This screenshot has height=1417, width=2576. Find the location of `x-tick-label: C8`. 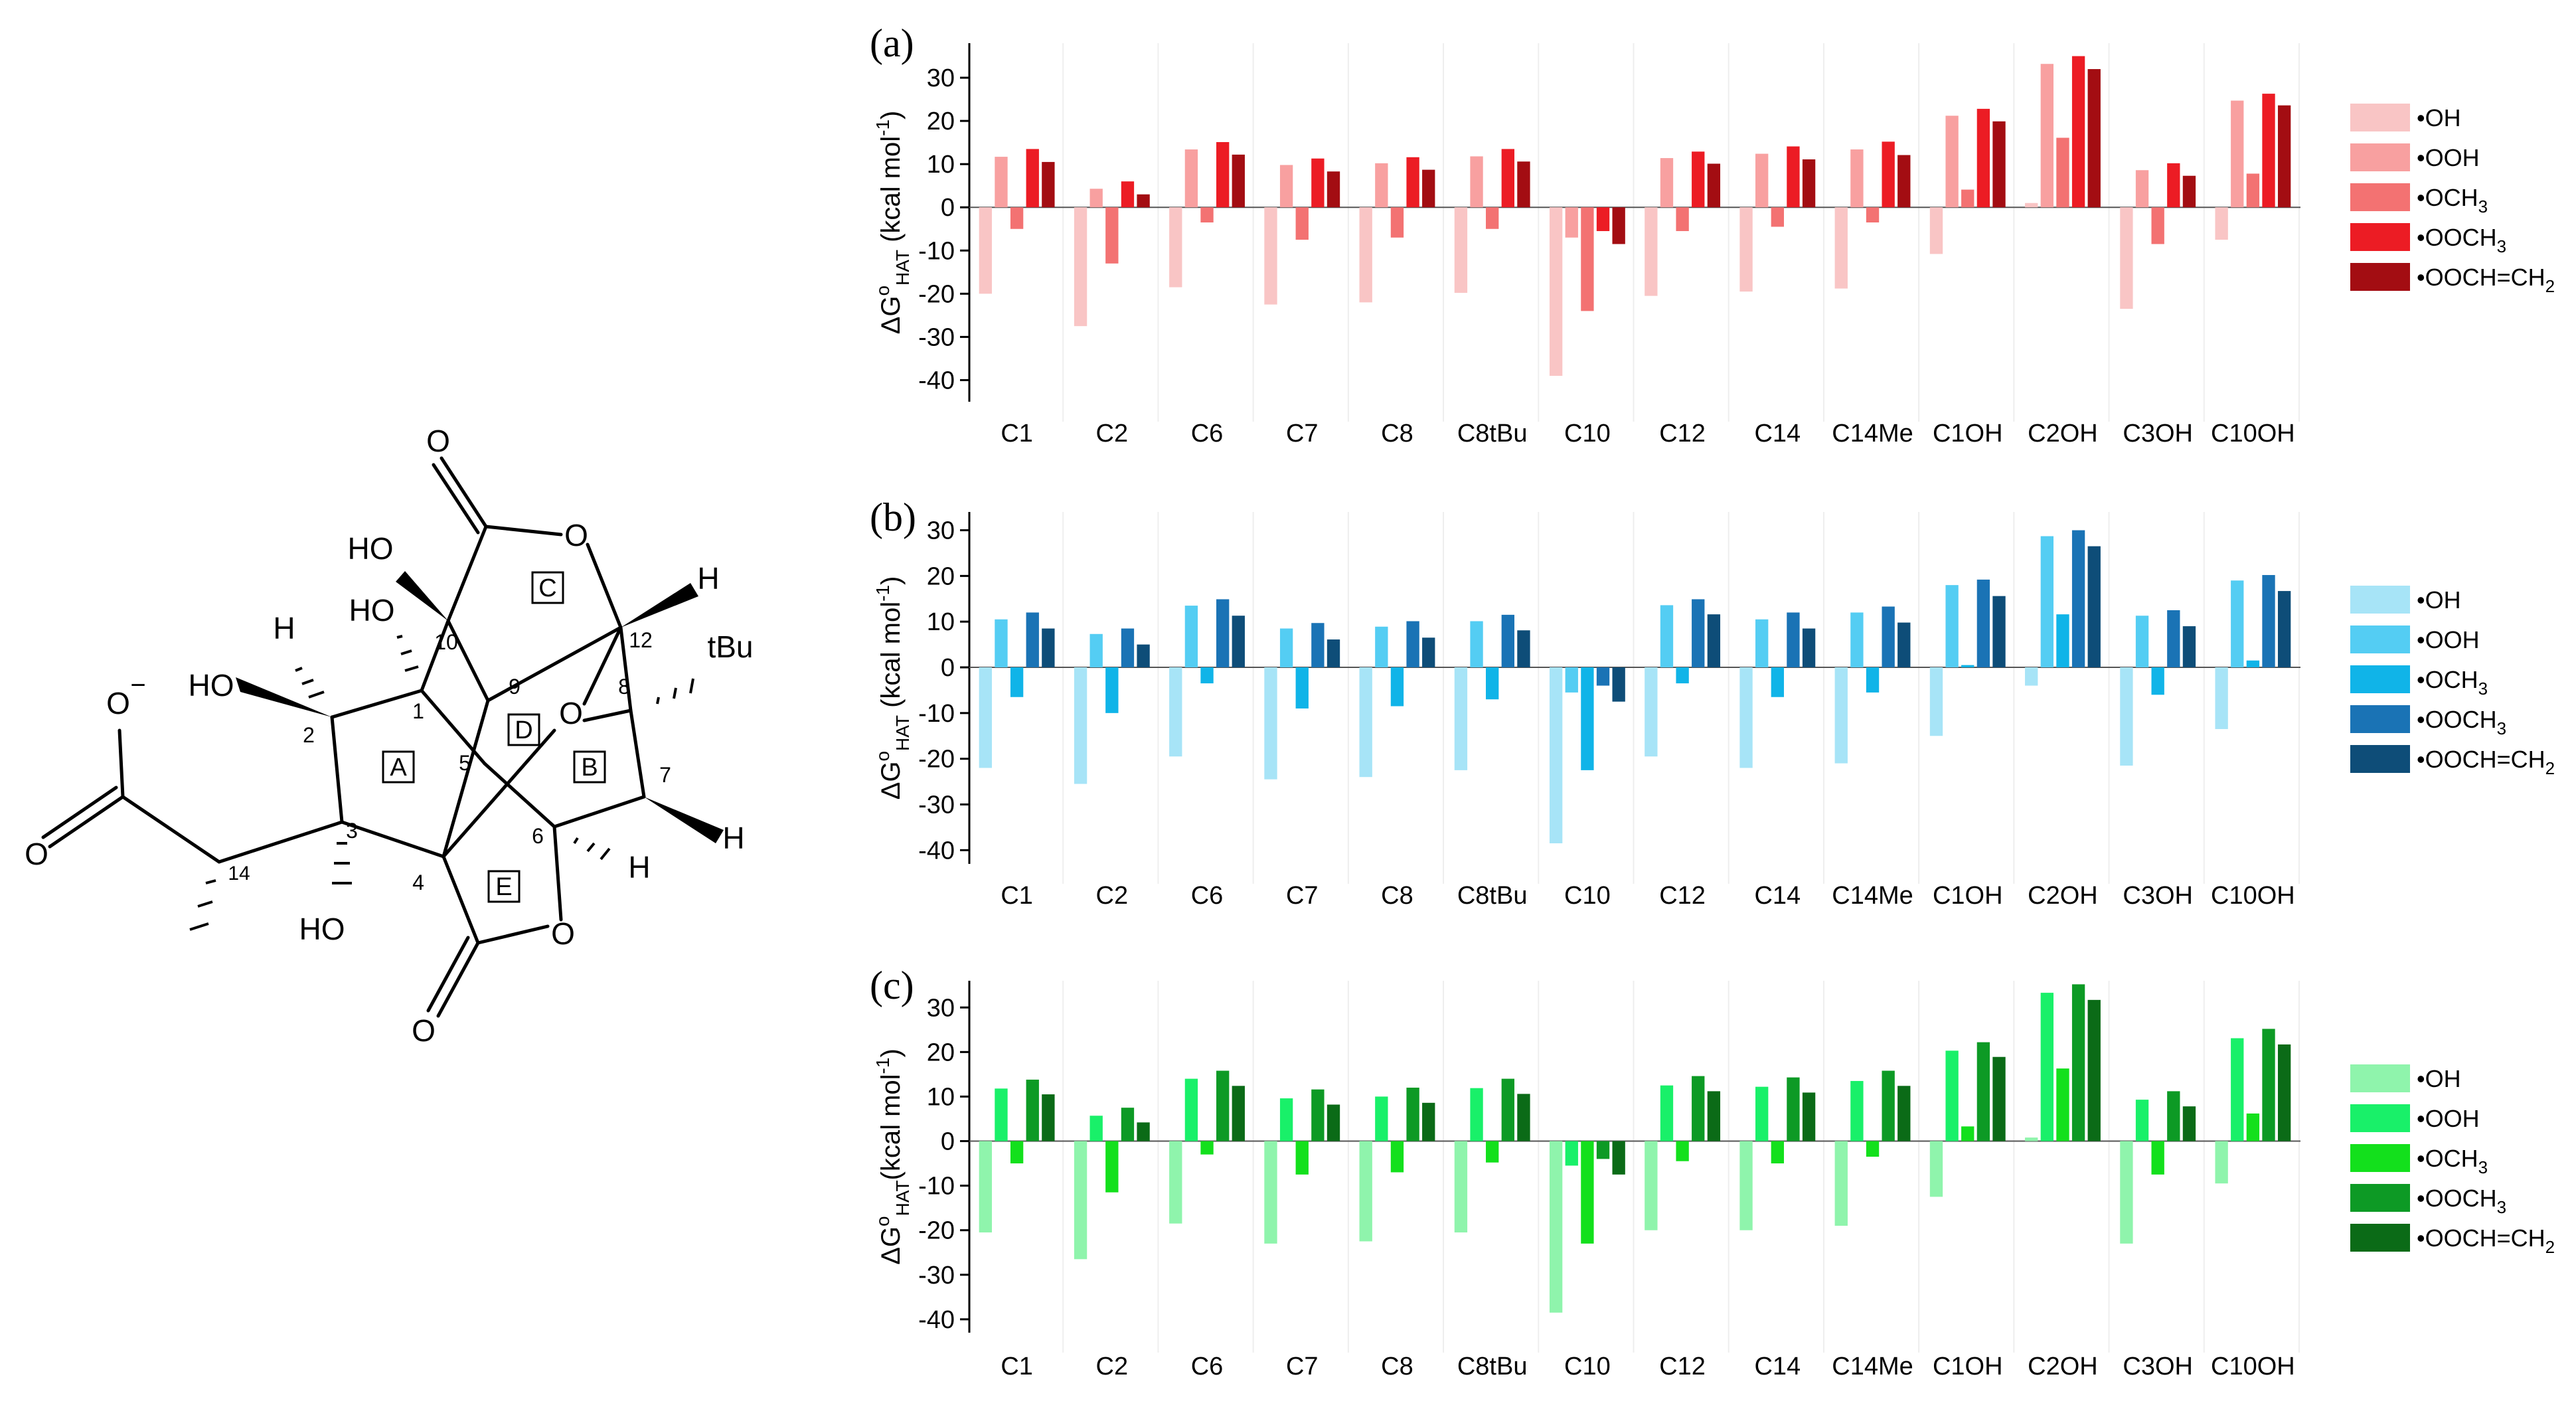

x-tick-label: C8 is located at coordinates (1397, 434).